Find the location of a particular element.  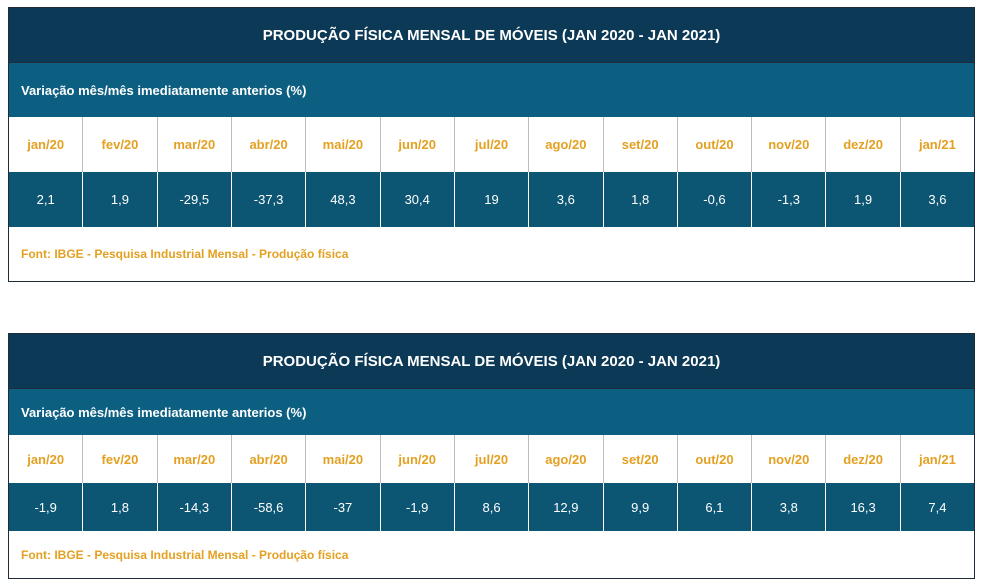

value-cell: -1,3 is located at coordinates (789, 199).